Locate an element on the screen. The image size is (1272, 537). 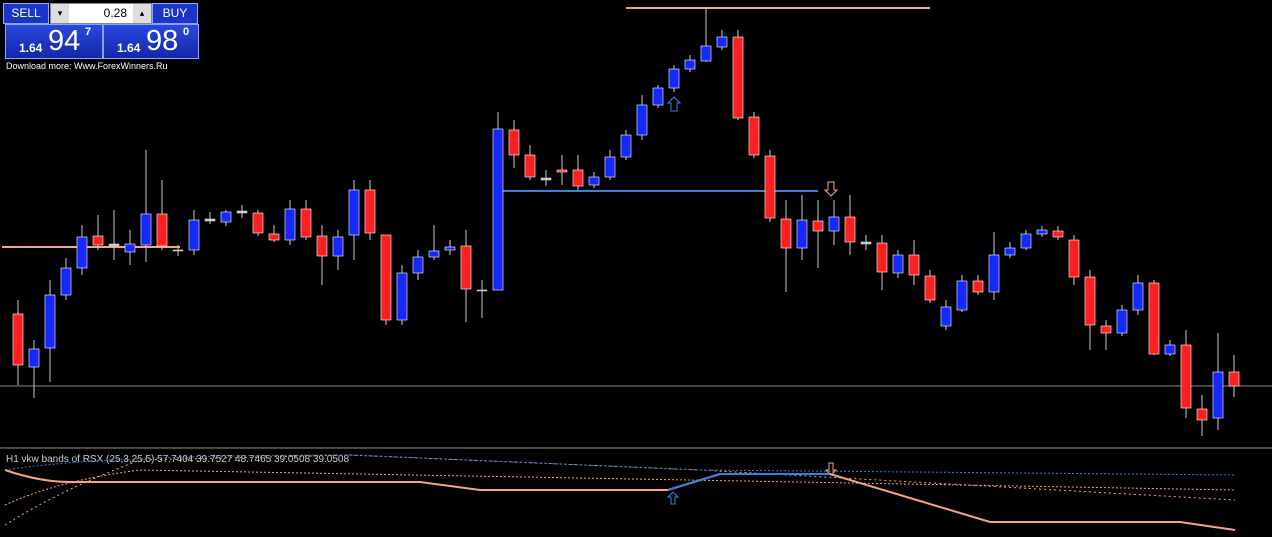
spin-down: ▾ is located at coordinates (60, 13).